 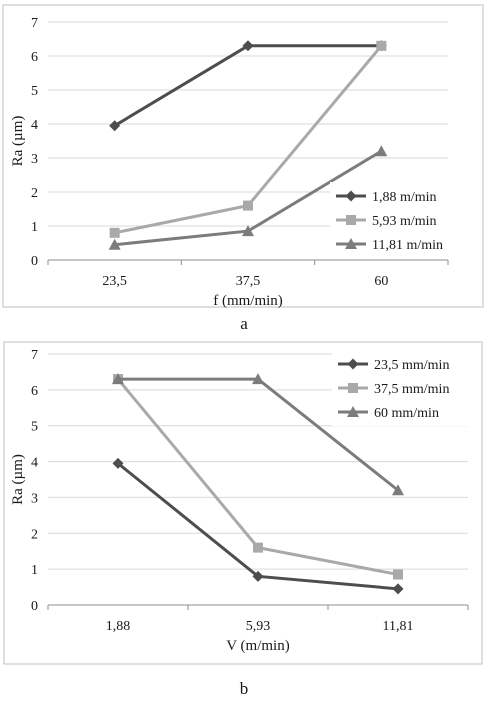 I want to click on chart-a-ytick-label: 0, so click(x=34, y=261).